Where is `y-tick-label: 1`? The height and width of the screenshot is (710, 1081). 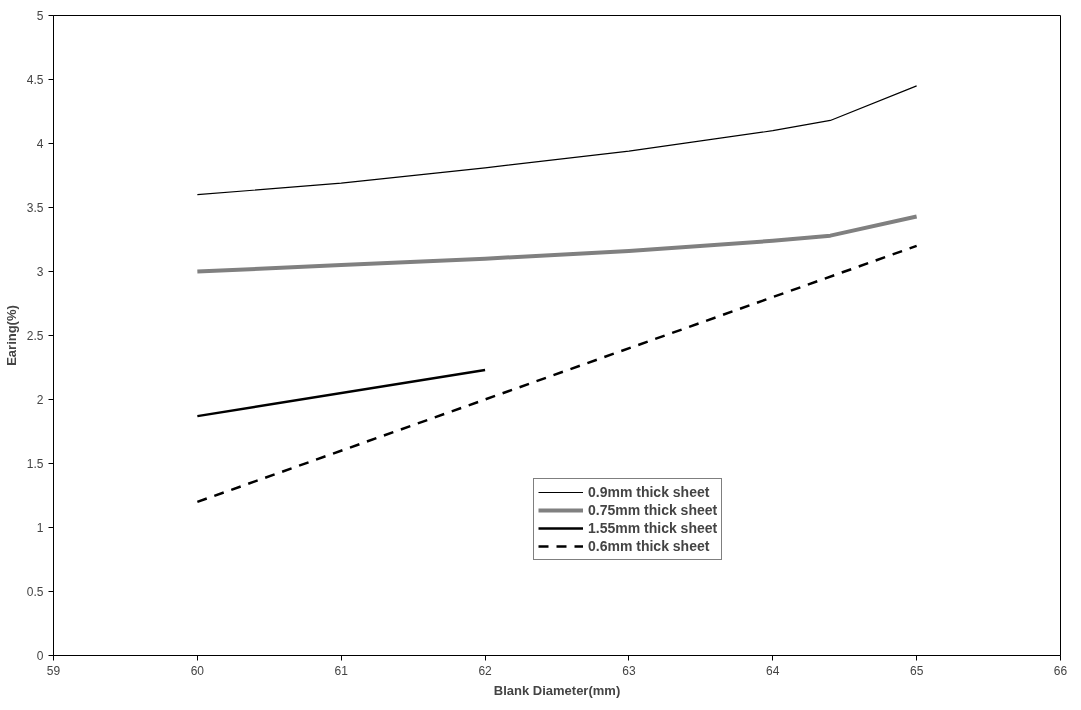 y-tick-label: 1 is located at coordinates (40, 528).